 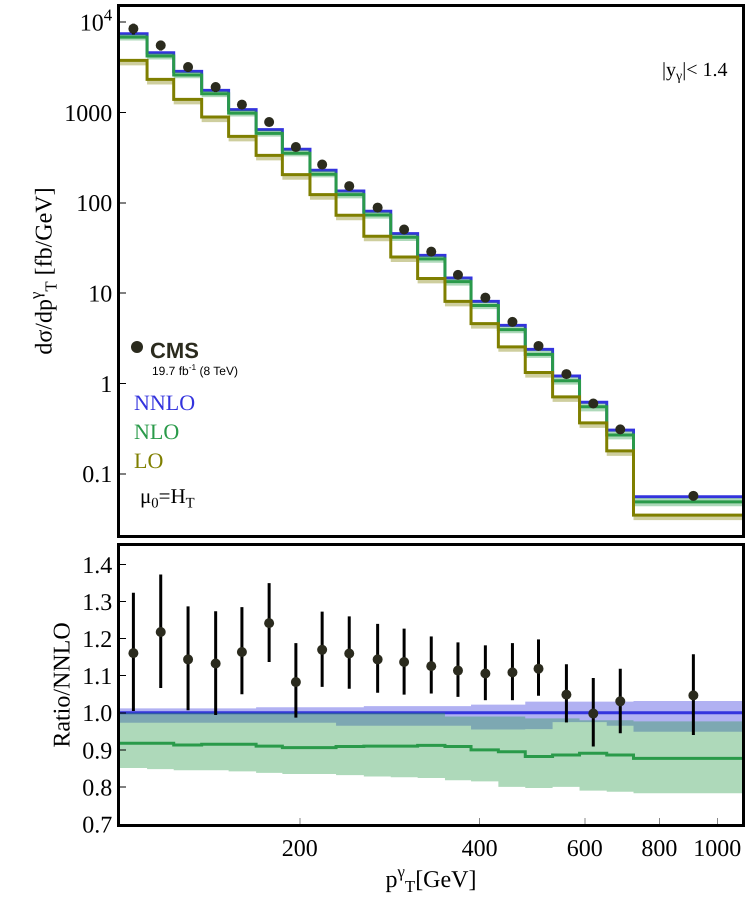 What do you see at coordinates (97, 788) in the screenshot?
I see `y-tick-label: 0.8` at bounding box center [97, 788].